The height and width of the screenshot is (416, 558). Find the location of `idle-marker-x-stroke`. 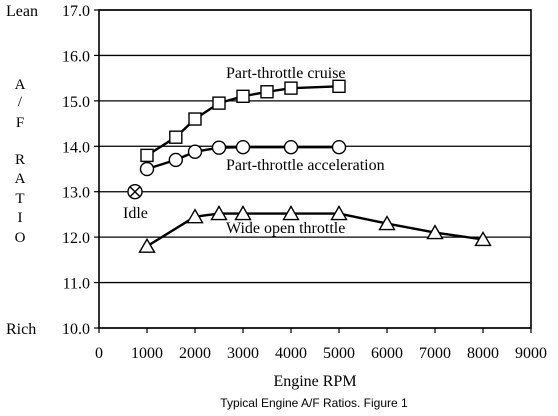

idle-marker-x-stroke is located at coordinates (135, 192).